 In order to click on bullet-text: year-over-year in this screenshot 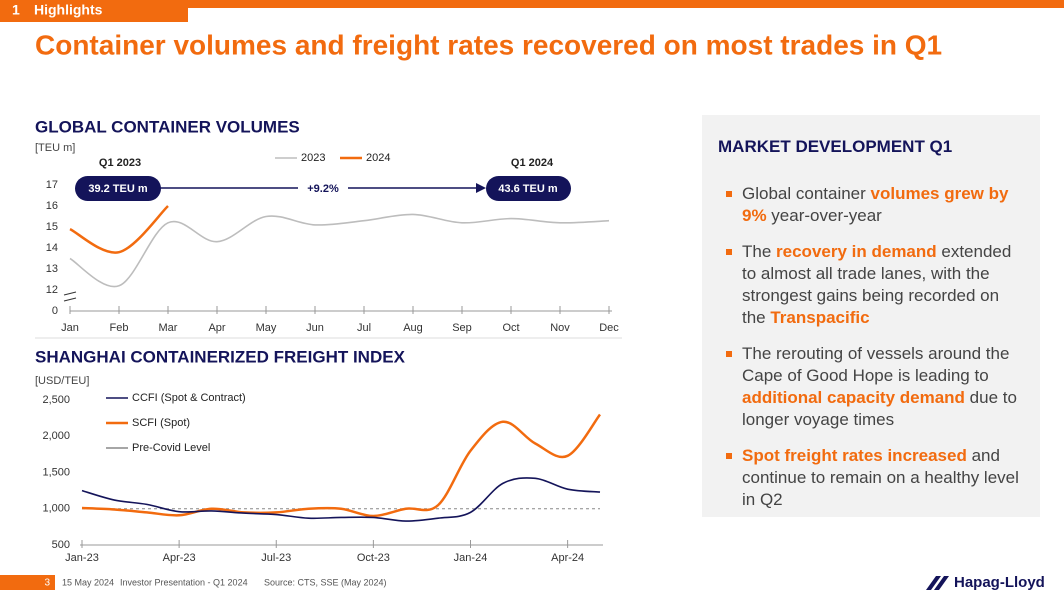, I will do `click(824, 215)`.